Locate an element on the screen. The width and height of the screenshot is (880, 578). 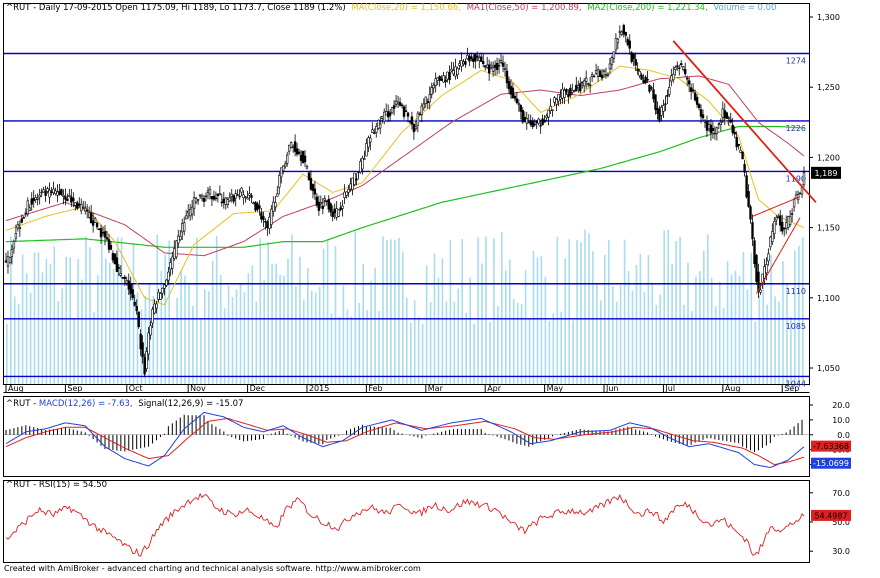
date-label: Aug is located at coordinates (16, 388).